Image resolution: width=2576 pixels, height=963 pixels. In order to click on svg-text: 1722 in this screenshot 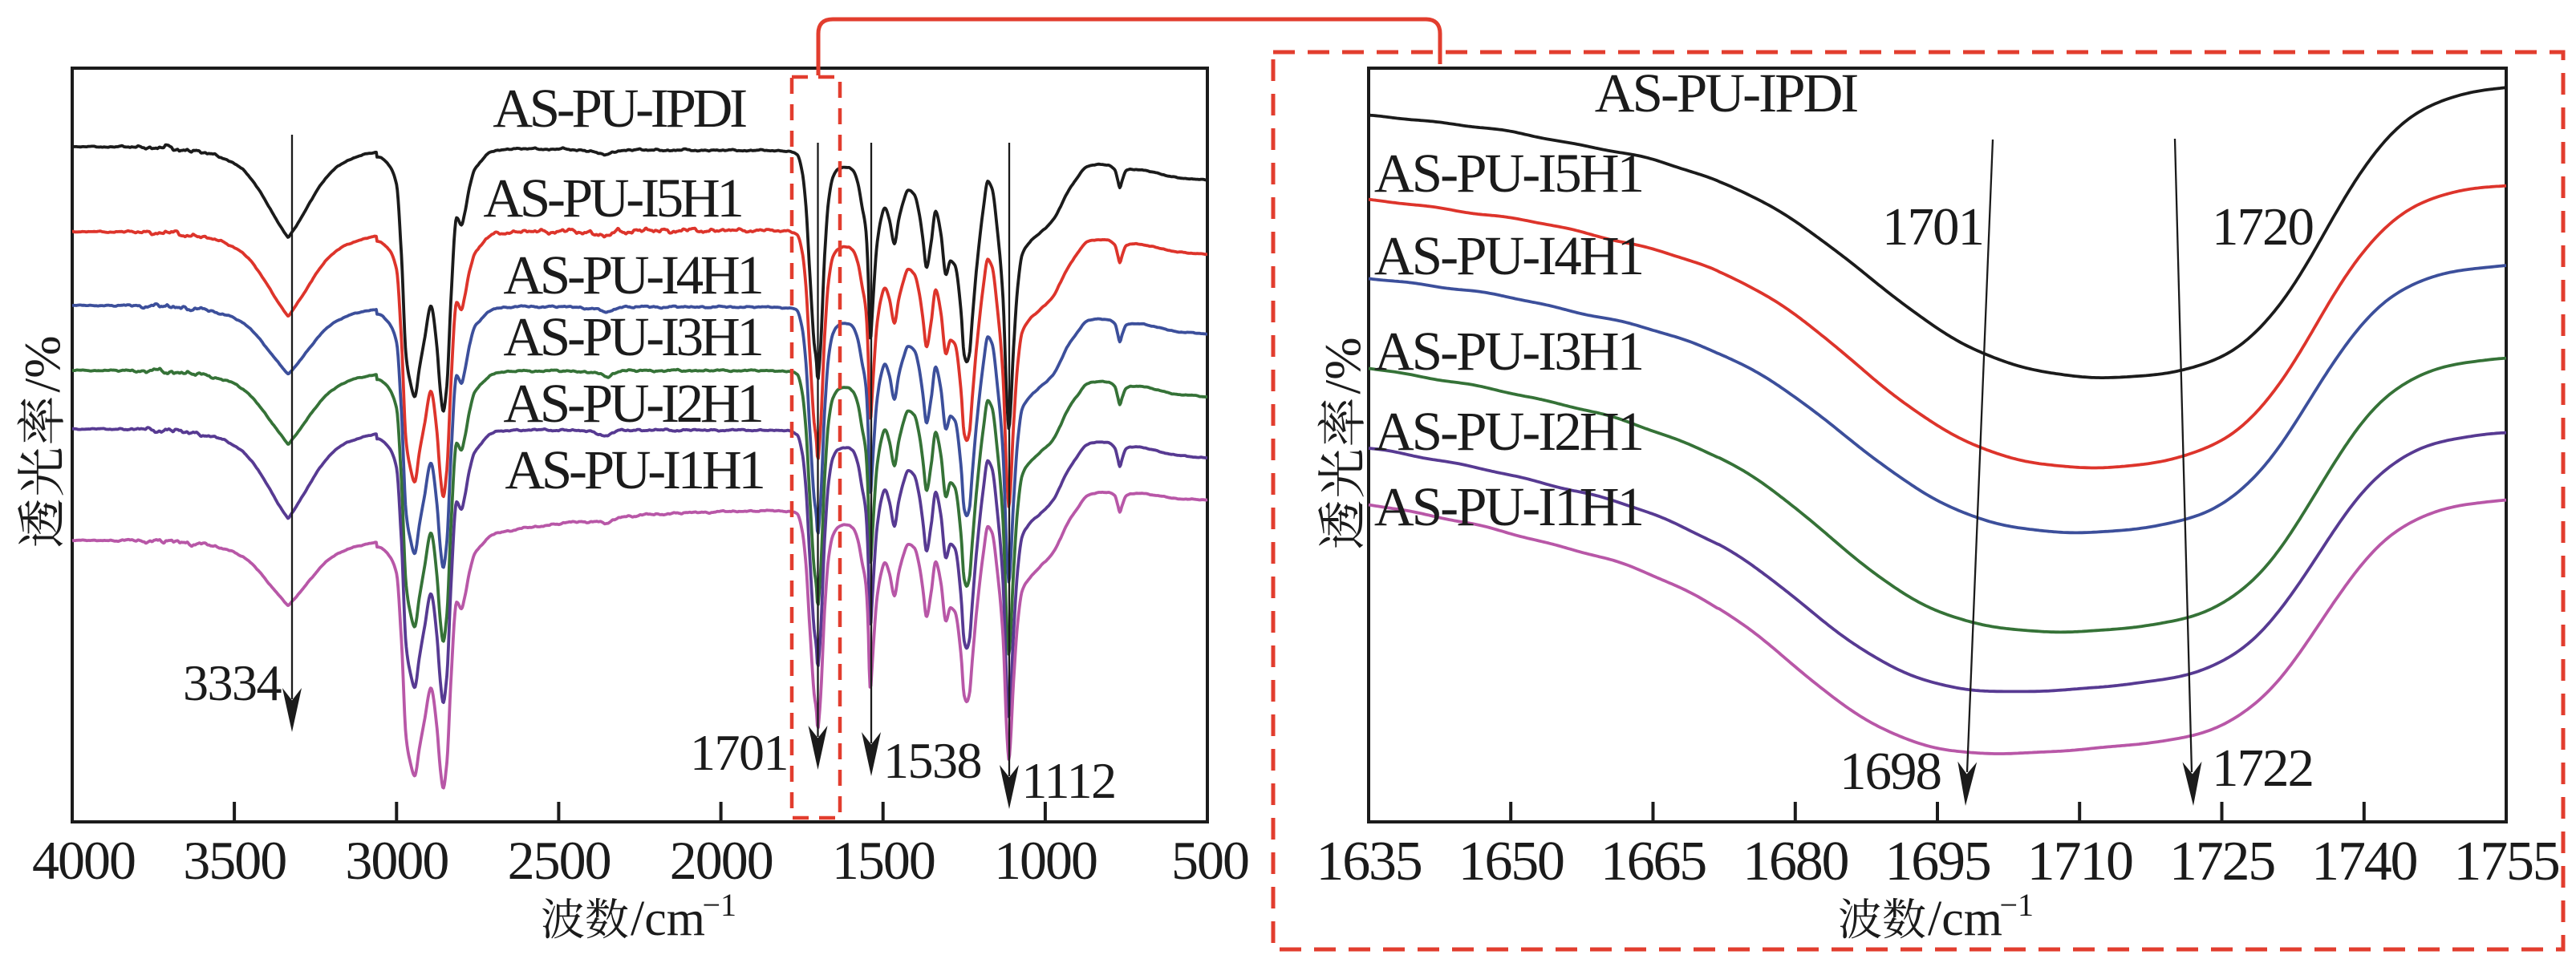, I will do `click(2262, 768)`.